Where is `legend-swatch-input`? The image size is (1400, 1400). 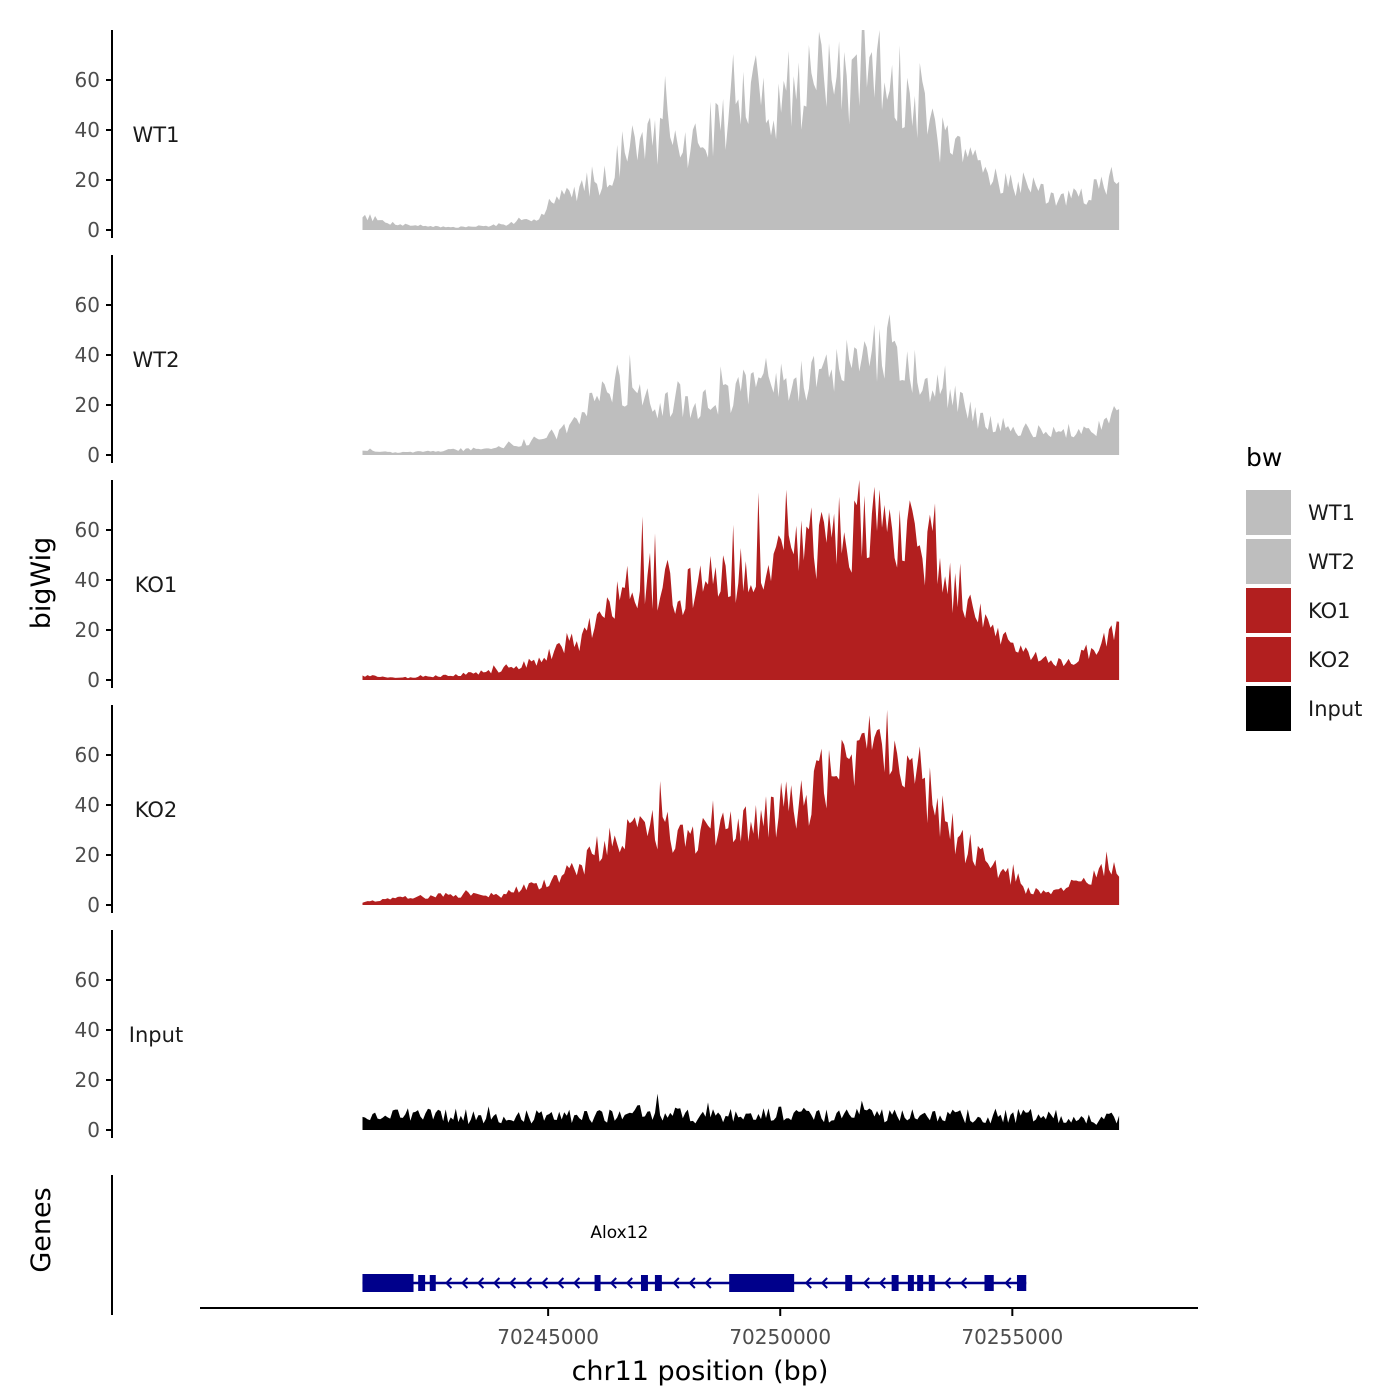 legend-swatch-input is located at coordinates (1268, 708).